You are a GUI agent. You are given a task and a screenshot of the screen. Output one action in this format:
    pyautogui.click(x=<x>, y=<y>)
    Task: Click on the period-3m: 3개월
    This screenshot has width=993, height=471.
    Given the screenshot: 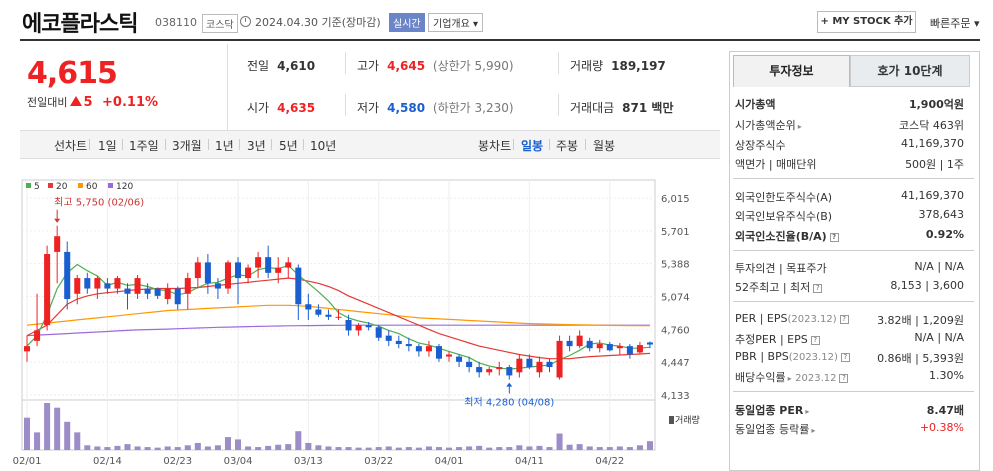 What is the action you would take?
    pyautogui.click(x=187, y=146)
    